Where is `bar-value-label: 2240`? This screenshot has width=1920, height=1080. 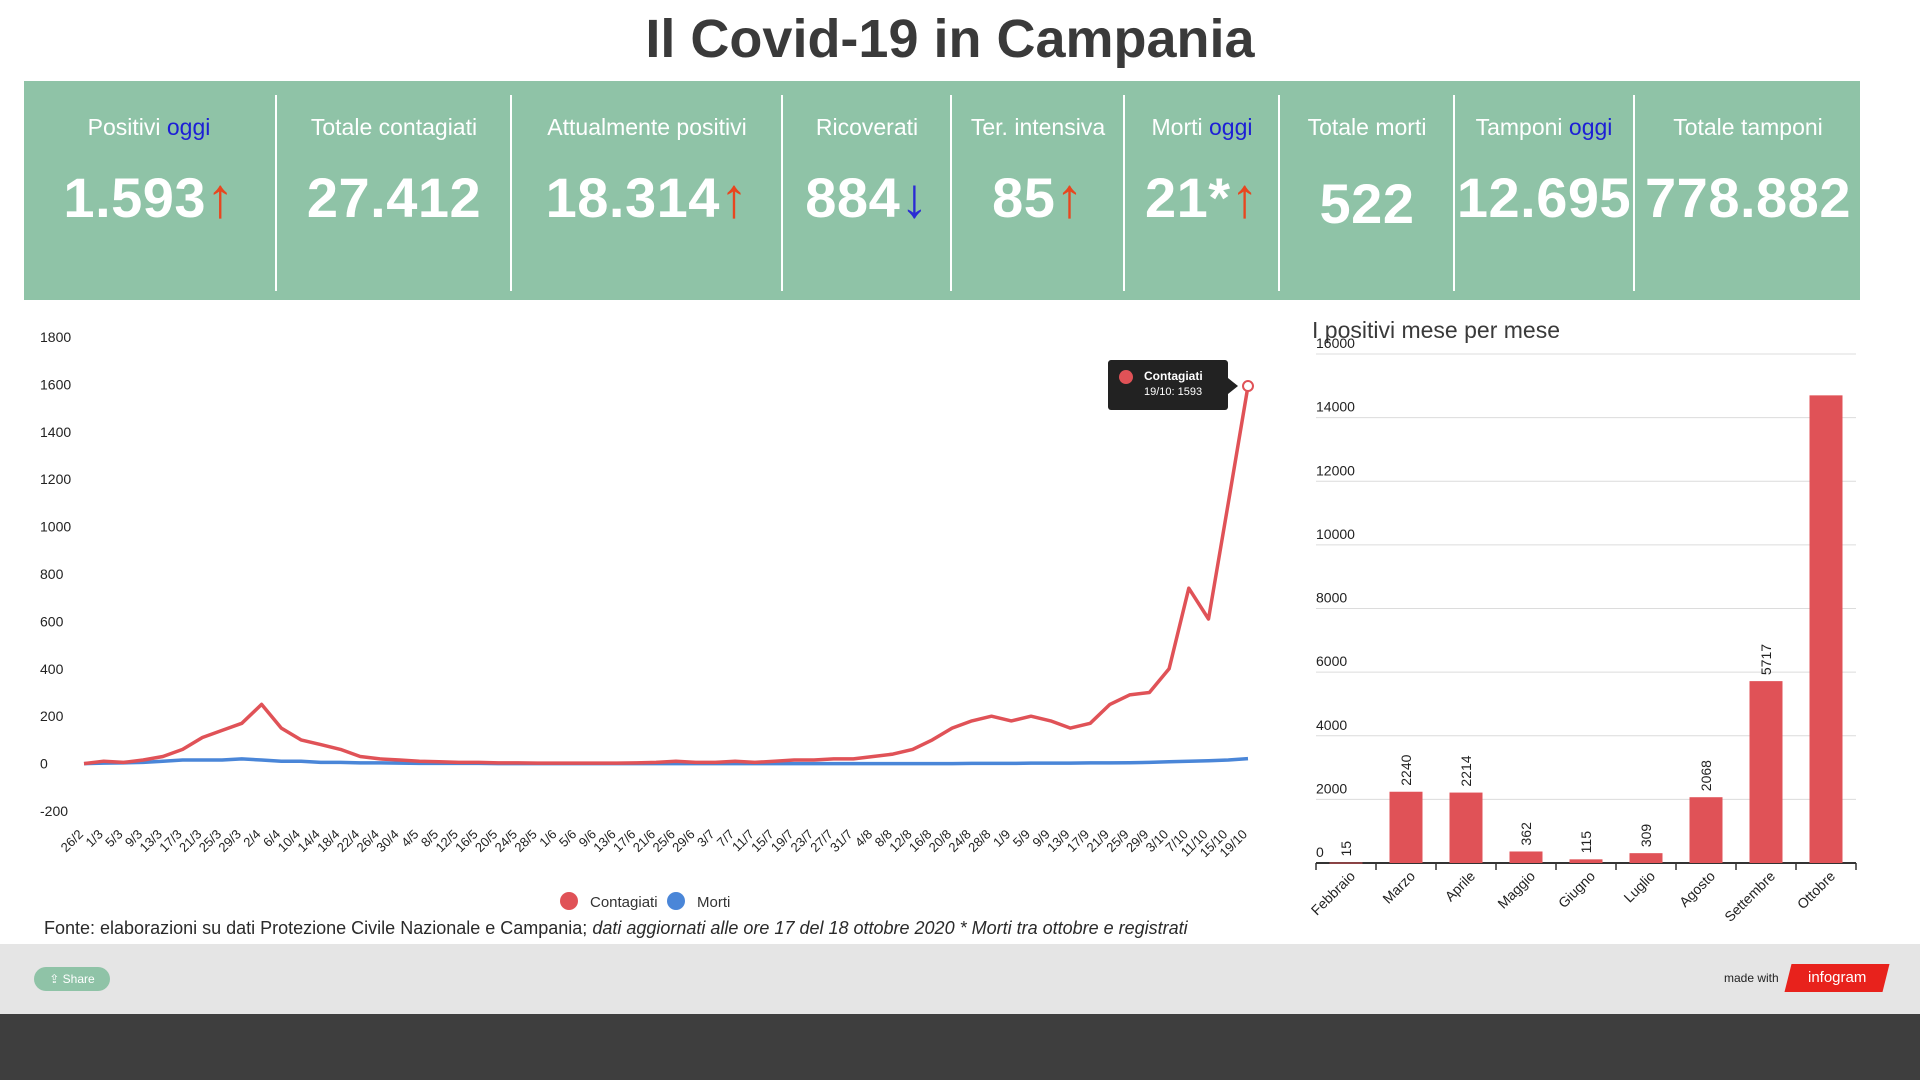
bar-value-label: 2240 is located at coordinates (1406, 769).